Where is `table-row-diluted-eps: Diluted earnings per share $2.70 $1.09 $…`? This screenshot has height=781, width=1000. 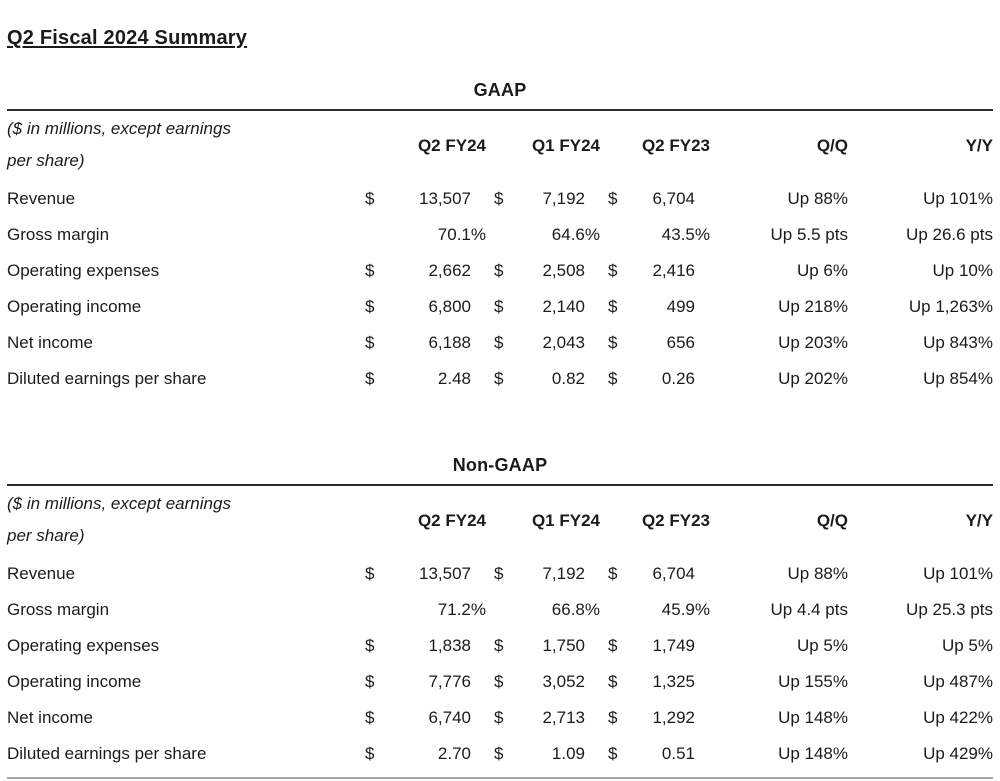
table-row-diluted-eps: Diluted earnings per share $2.70 $1.09 $… is located at coordinates (500, 754).